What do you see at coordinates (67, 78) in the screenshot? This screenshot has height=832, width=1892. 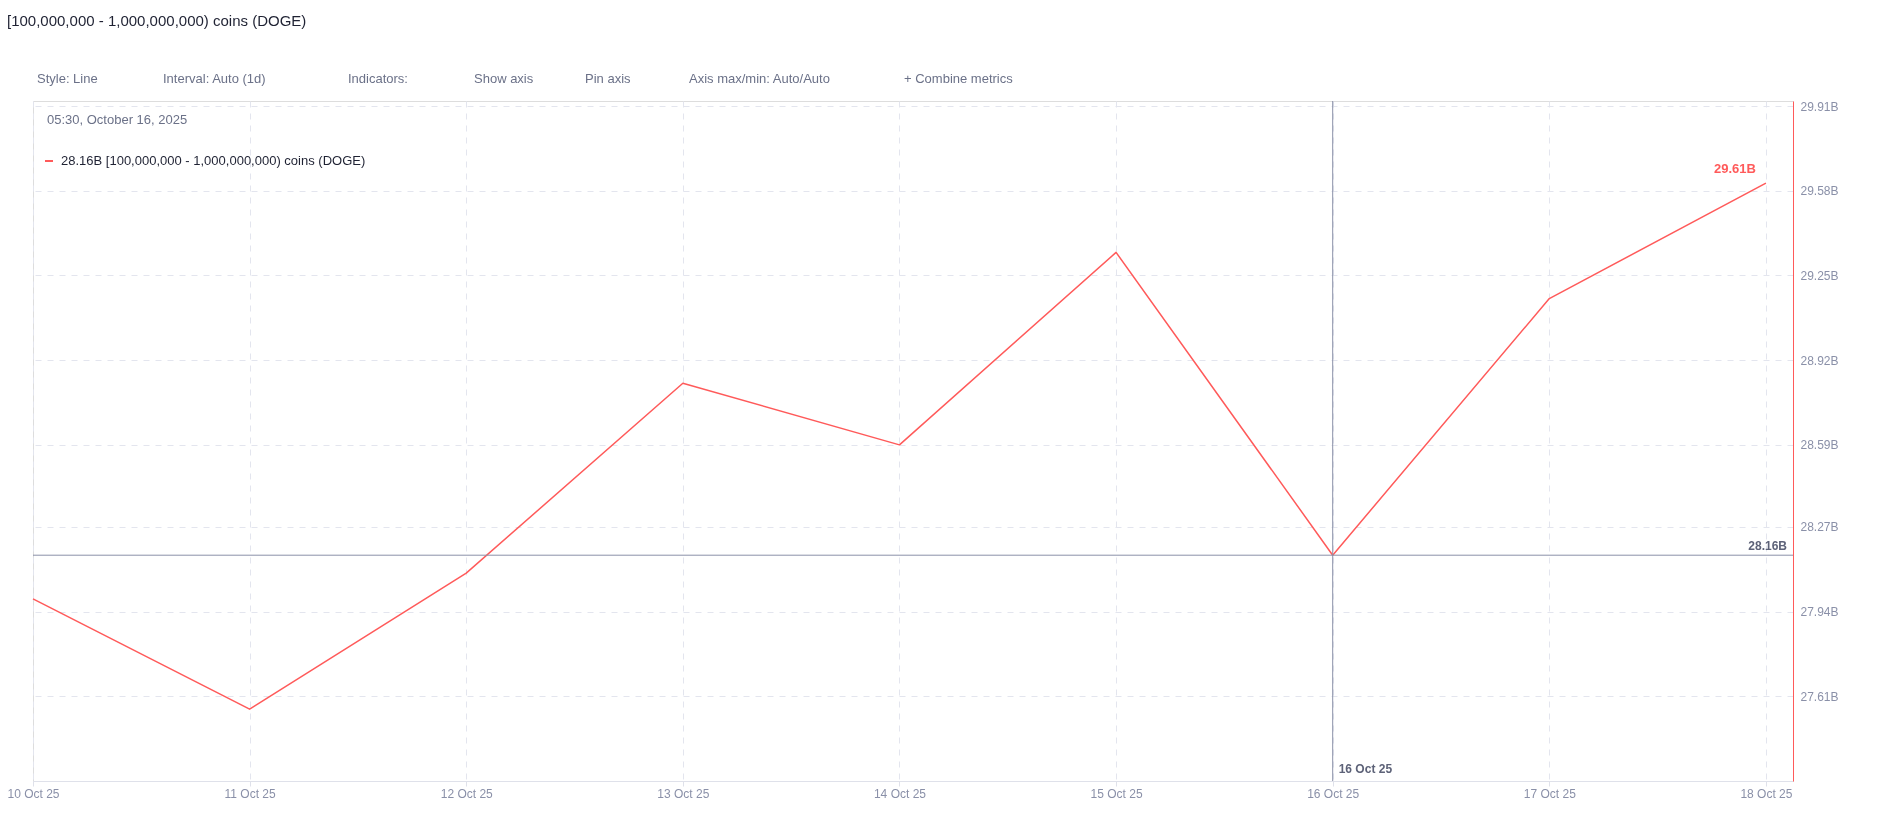 I see `text: Style: Line` at bounding box center [67, 78].